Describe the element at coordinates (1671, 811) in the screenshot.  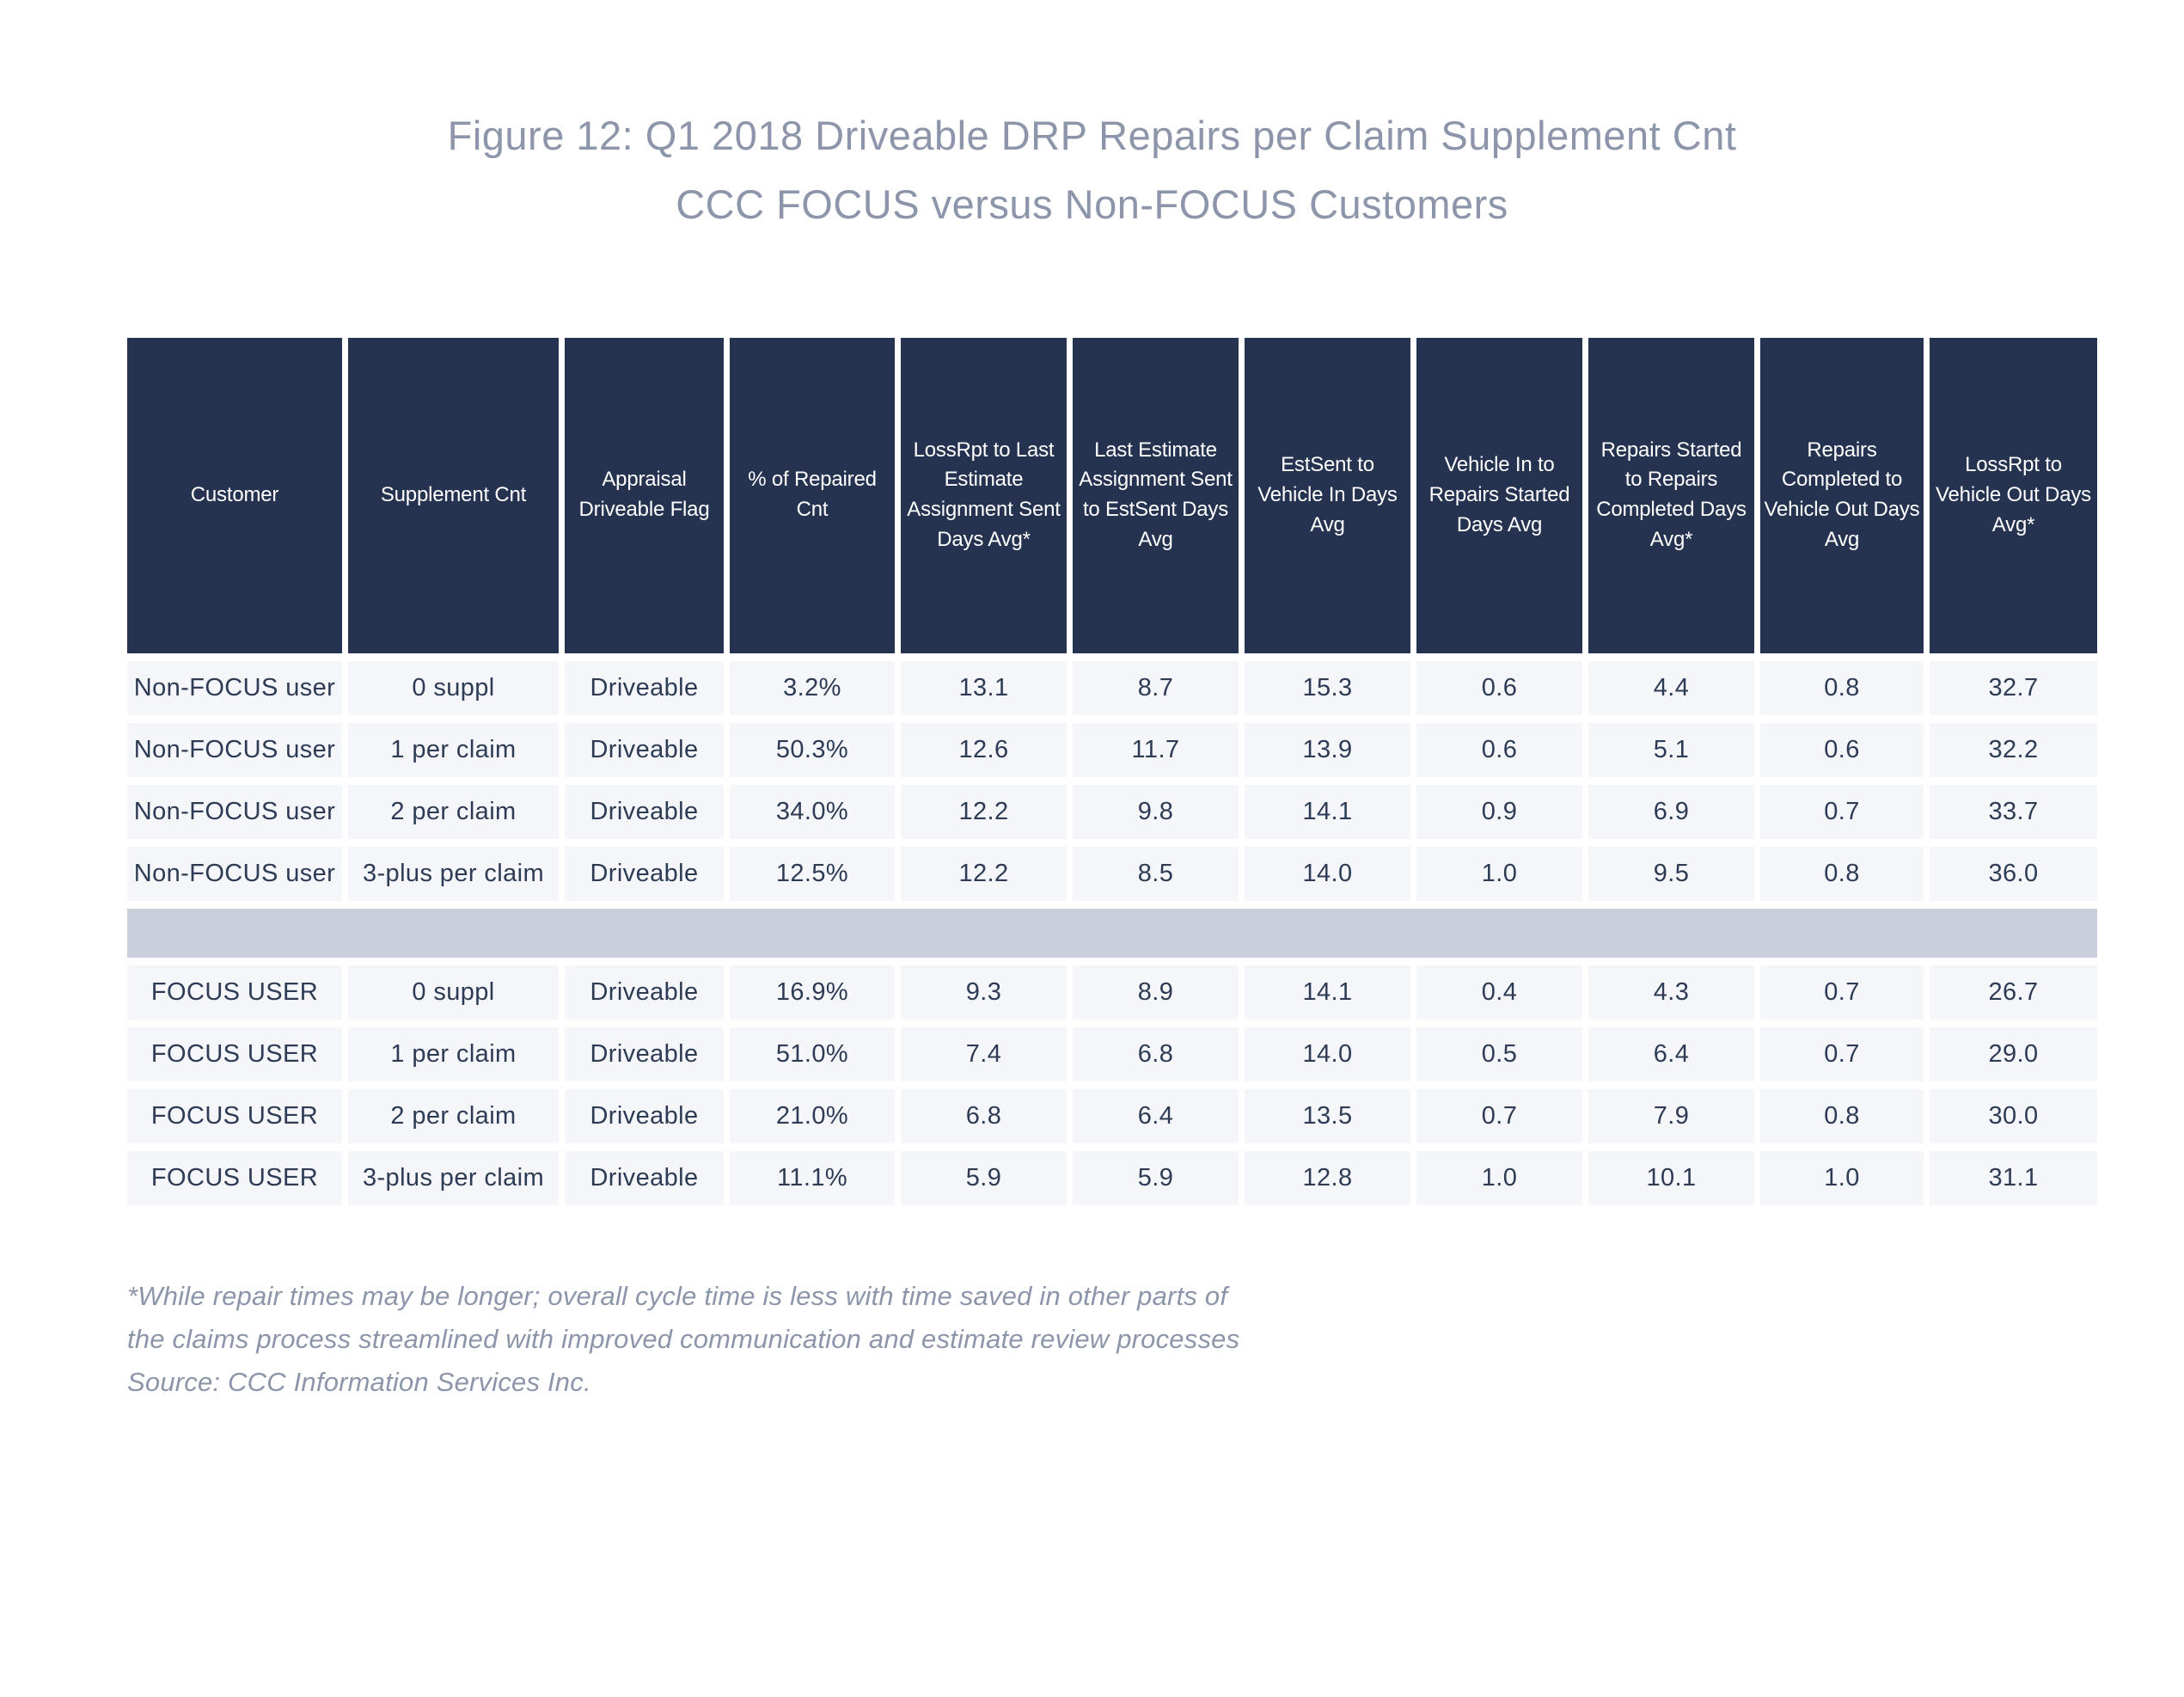
I see `table-cell: 6.9` at that location.